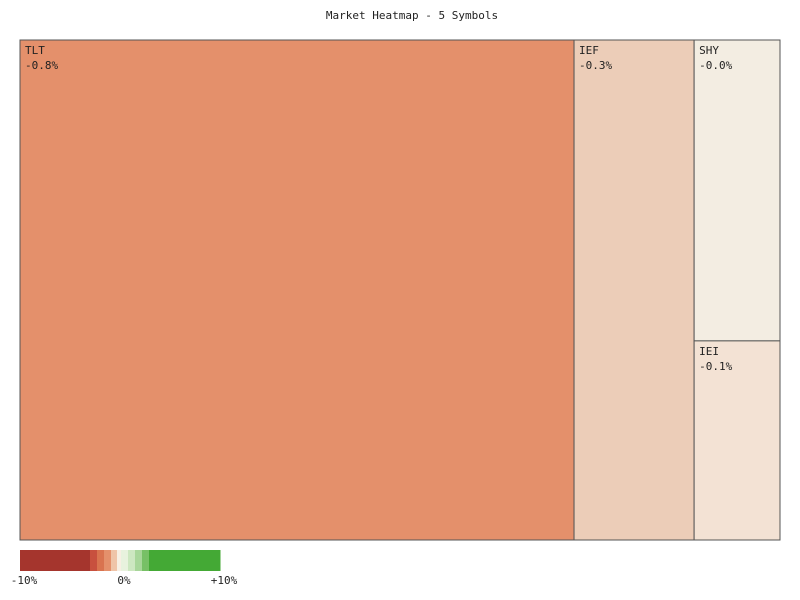 The height and width of the screenshot is (600, 800). I want to click on tile-symbol: TLT, so click(35, 50).